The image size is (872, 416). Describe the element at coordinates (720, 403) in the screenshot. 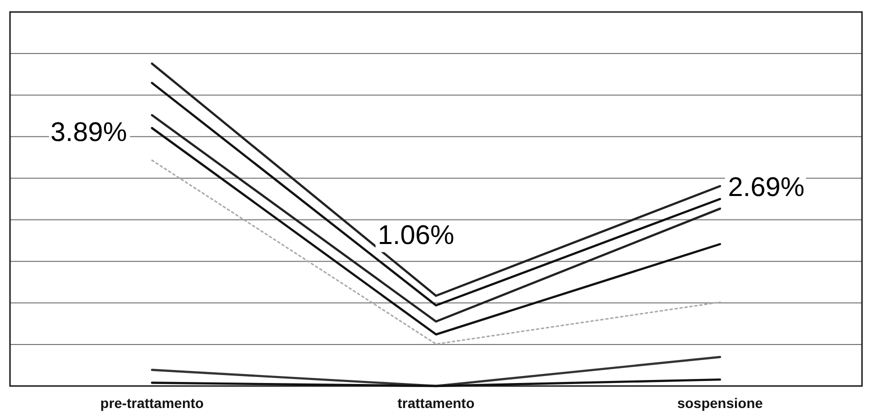

I see `x-tick-label: sospensione` at that location.